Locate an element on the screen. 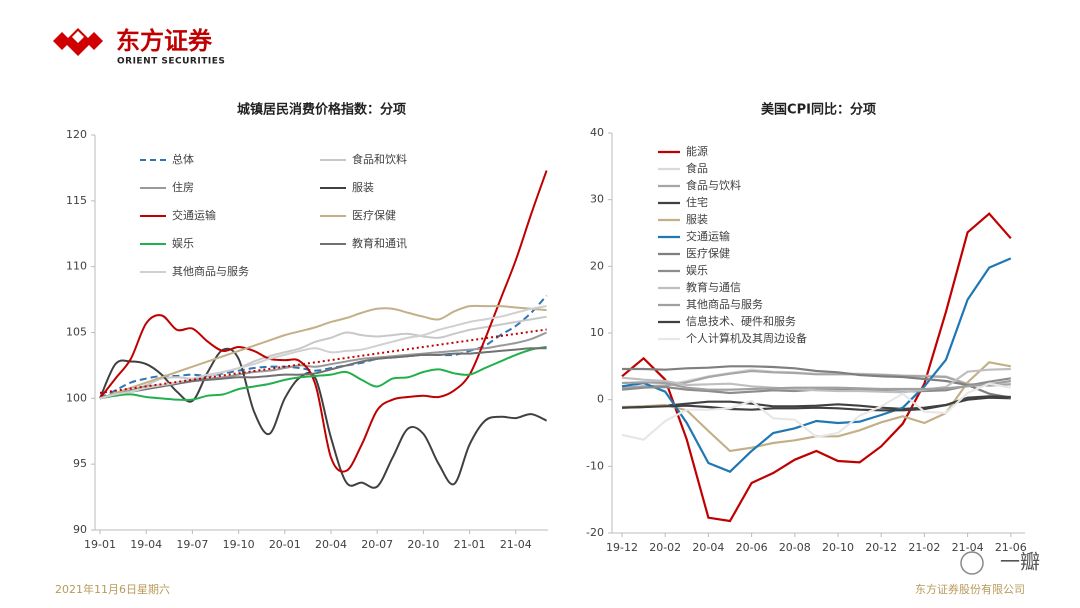  brand-name-en: ORIENT SECURITIES is located at coordinates (171, 62).